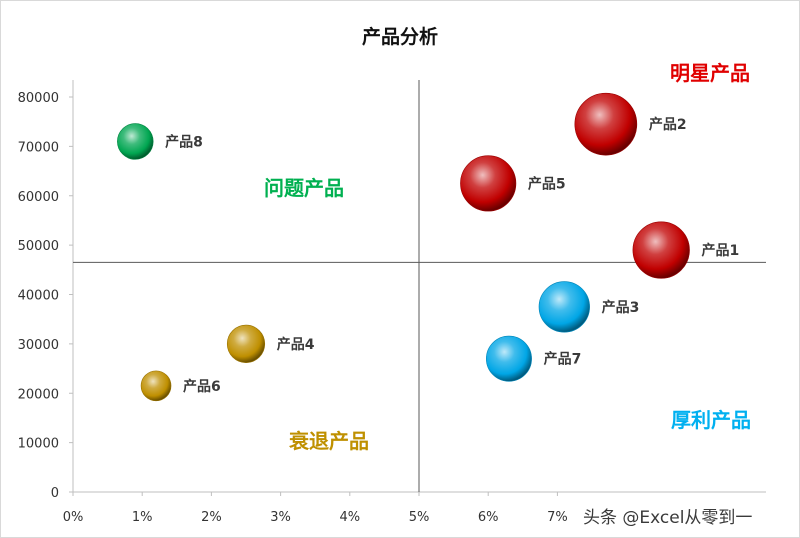 The width and height of the screenshot is (800, 538). What do you see at coordinates (720, 250) in the screenshot?
I see `bubble-label: 产品1` at bounding box center [720, 250].